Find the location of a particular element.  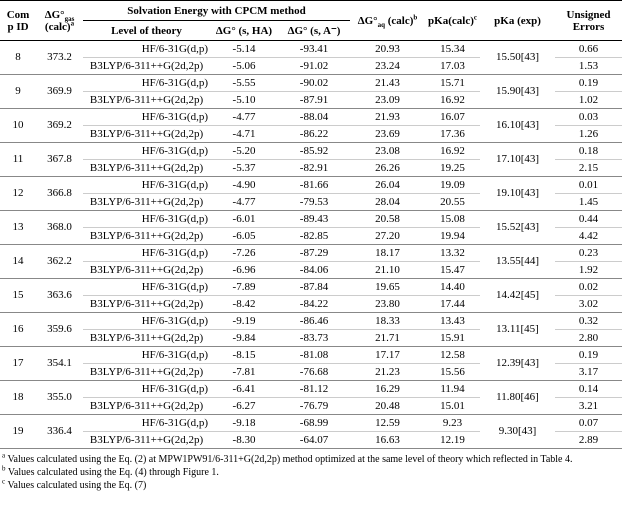

solvation-a: -84.06 is located at coordinates (314, 270).